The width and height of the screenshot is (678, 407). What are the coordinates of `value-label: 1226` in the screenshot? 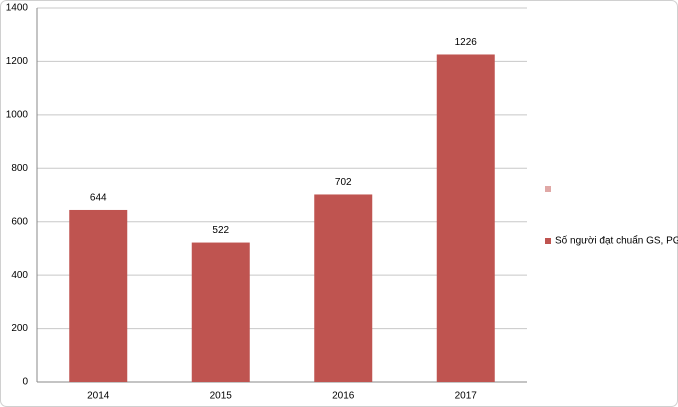 It's located at (466, 42).